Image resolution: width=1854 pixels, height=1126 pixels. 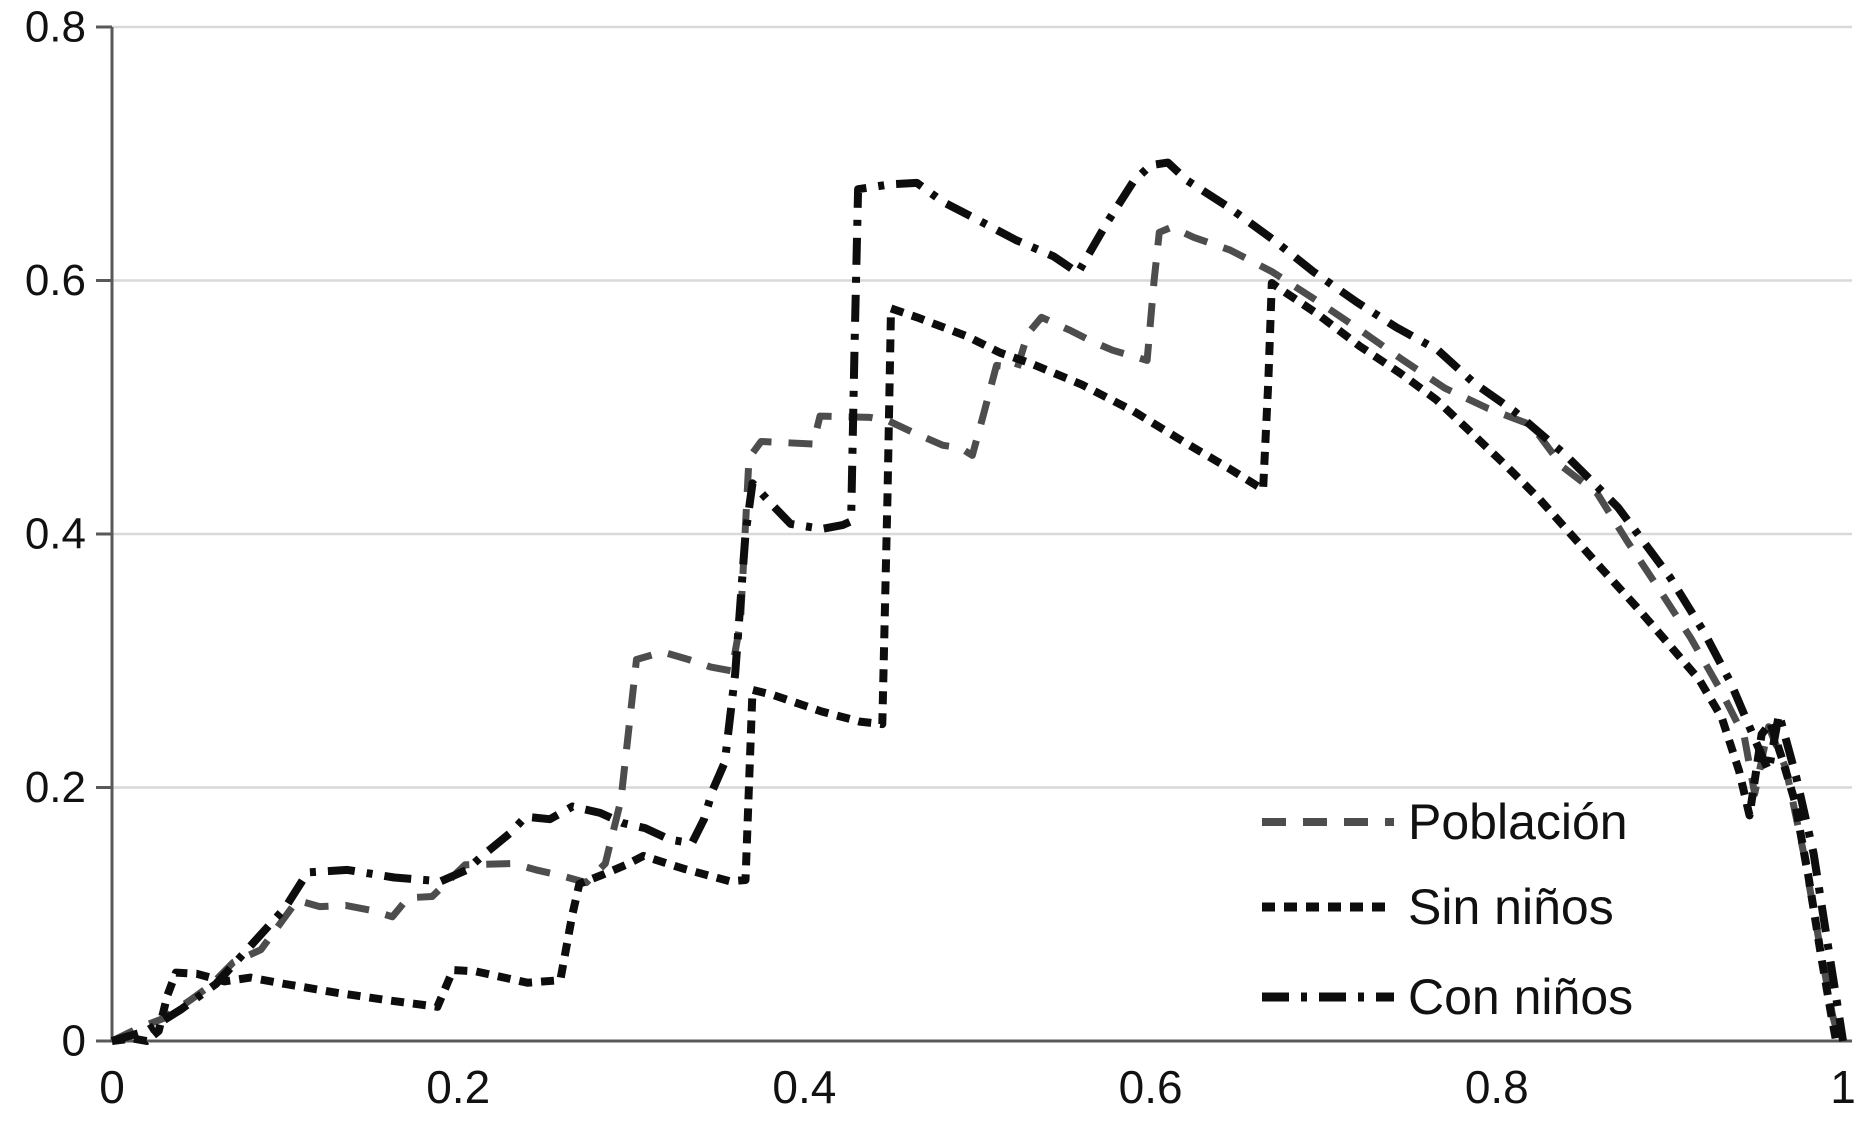 What do you see at coordinates (55, 787) in the screenshot?
I see `y-tick-label: 0.2` at bounding box center [55, 787].